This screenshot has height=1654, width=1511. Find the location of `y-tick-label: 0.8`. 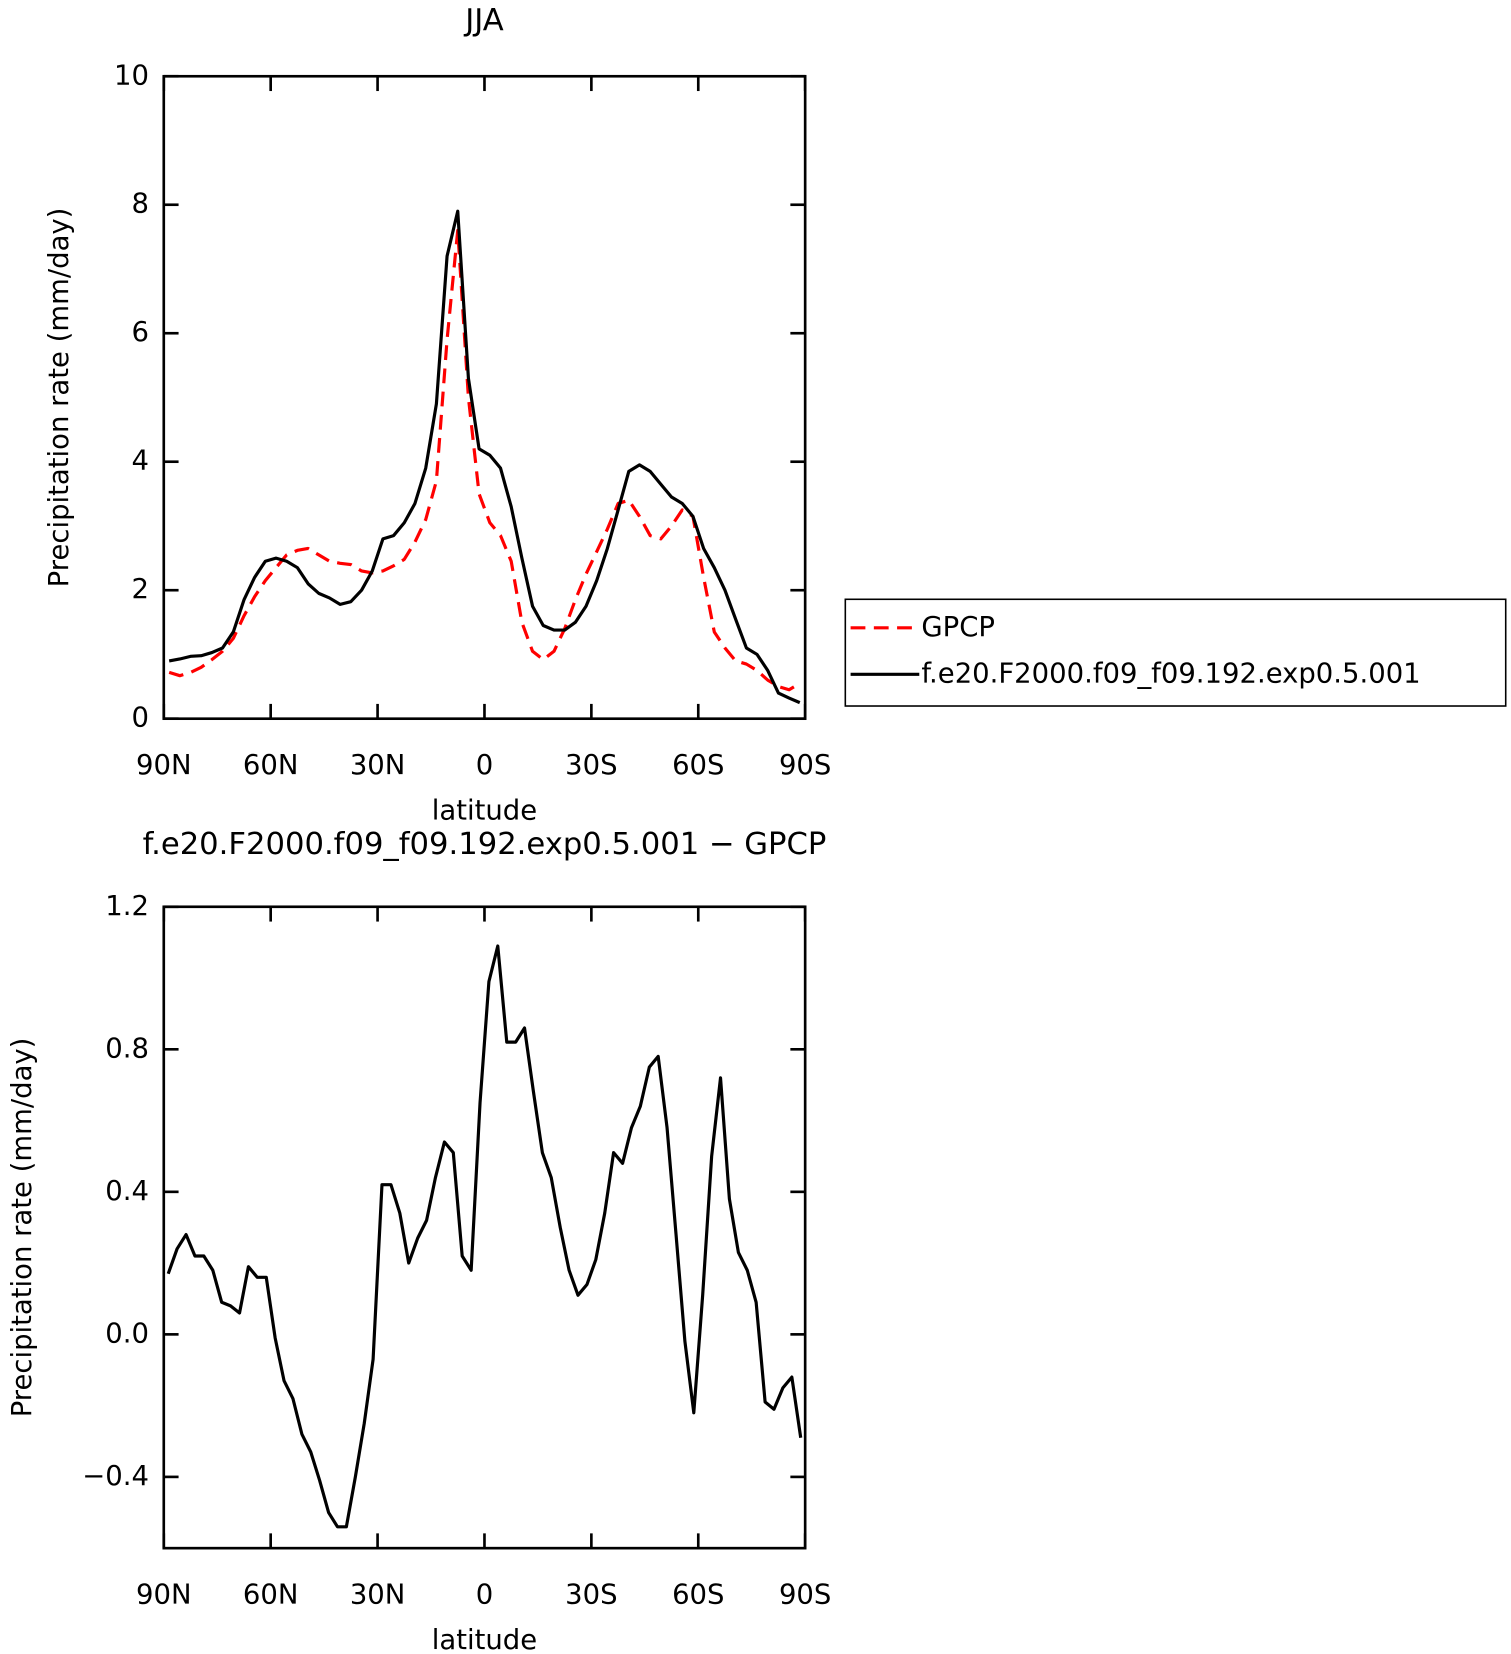

y-tick-label: 0.8 is located at coordinates (127, 1048).